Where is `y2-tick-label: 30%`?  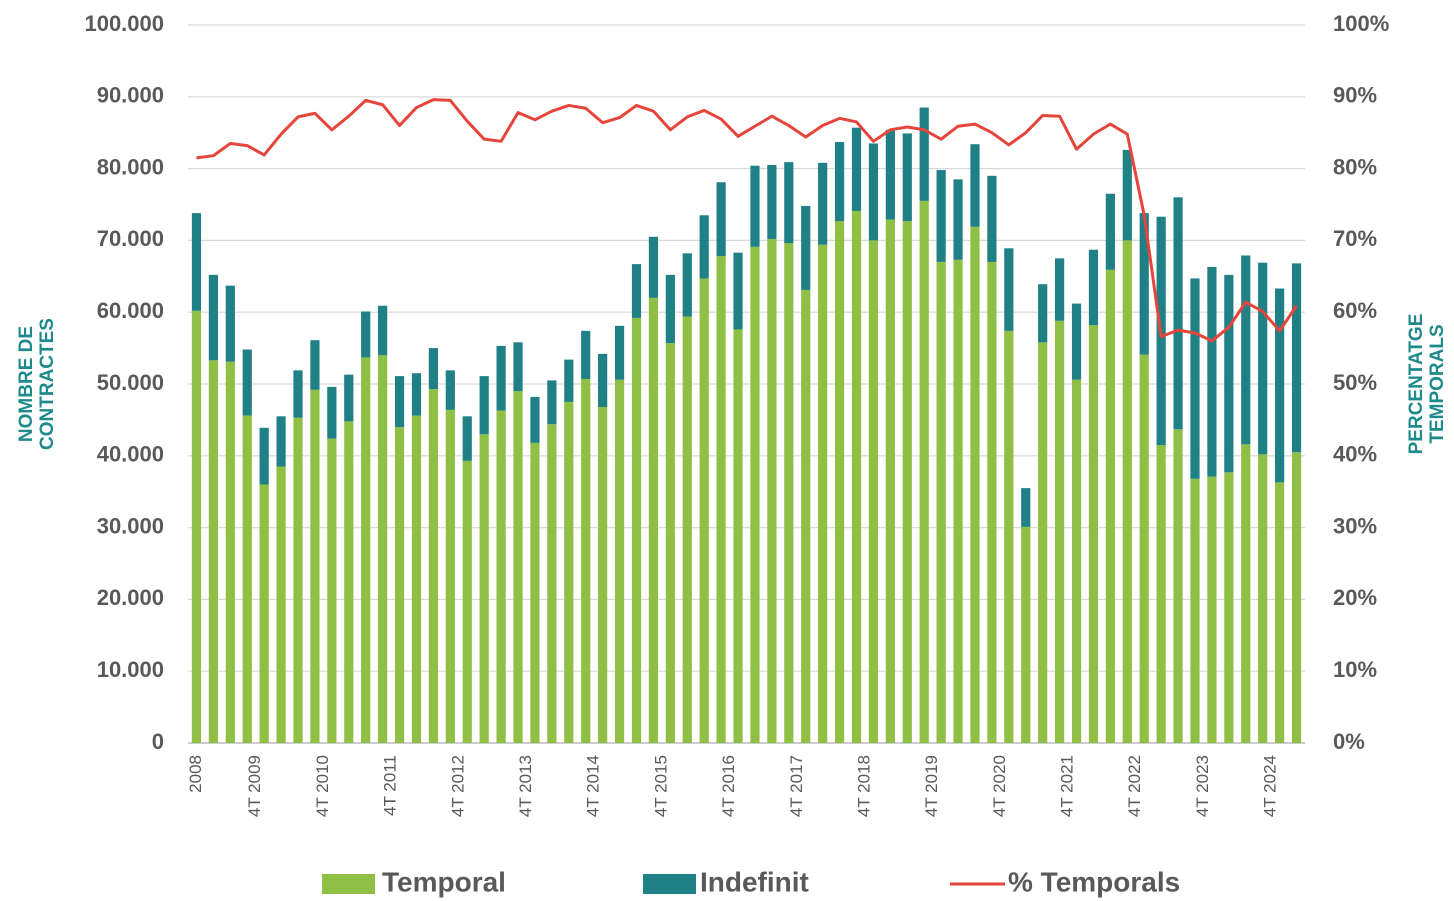 y2-tick-label: 30% is located at coordinates (1355, 525).